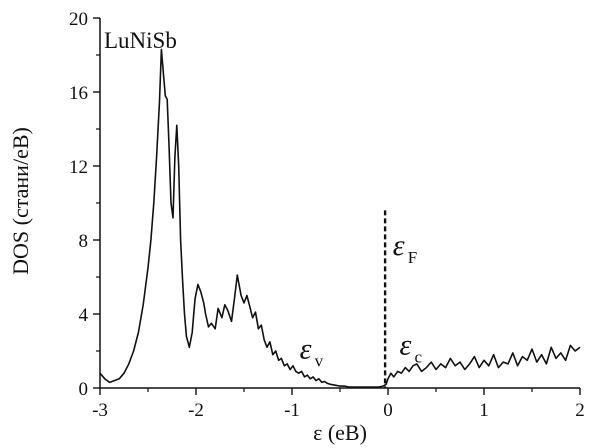 The height and width of the screenshot is (448, 591). Describe the element at coordinates (78, 167) in the screenshot. I see `y-tick-label: 12` at that location.